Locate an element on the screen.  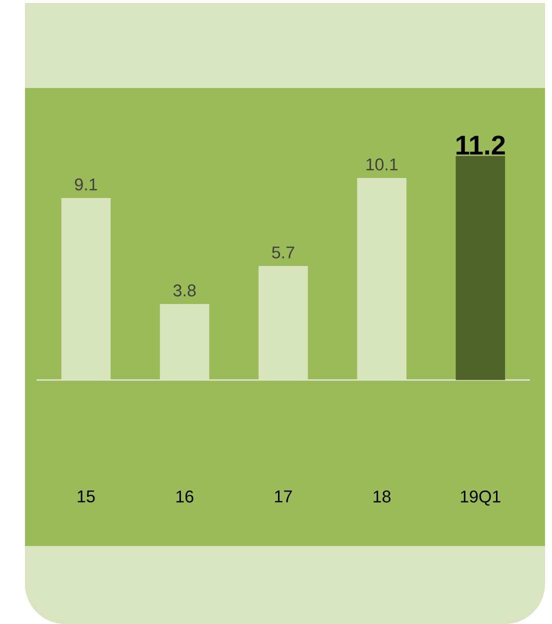
data-label: 3.8 is located at coordinates (184, 290).